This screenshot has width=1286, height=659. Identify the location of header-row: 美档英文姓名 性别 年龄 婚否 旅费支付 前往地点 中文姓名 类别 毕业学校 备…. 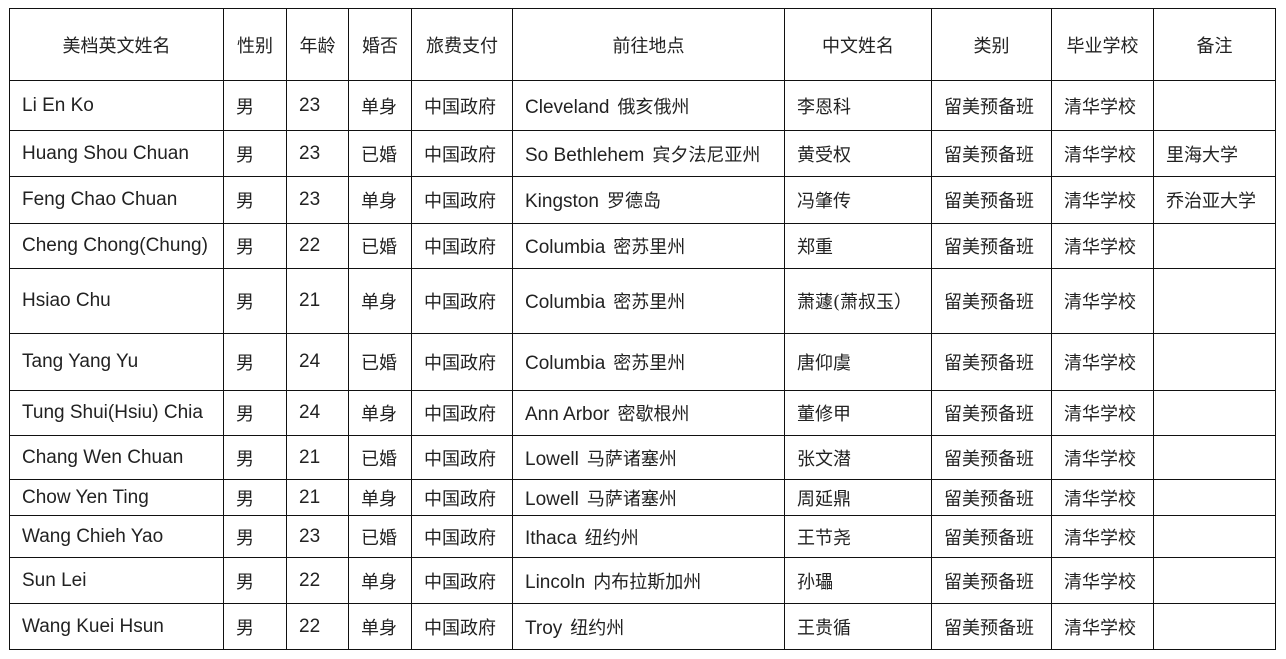
(642, 44).